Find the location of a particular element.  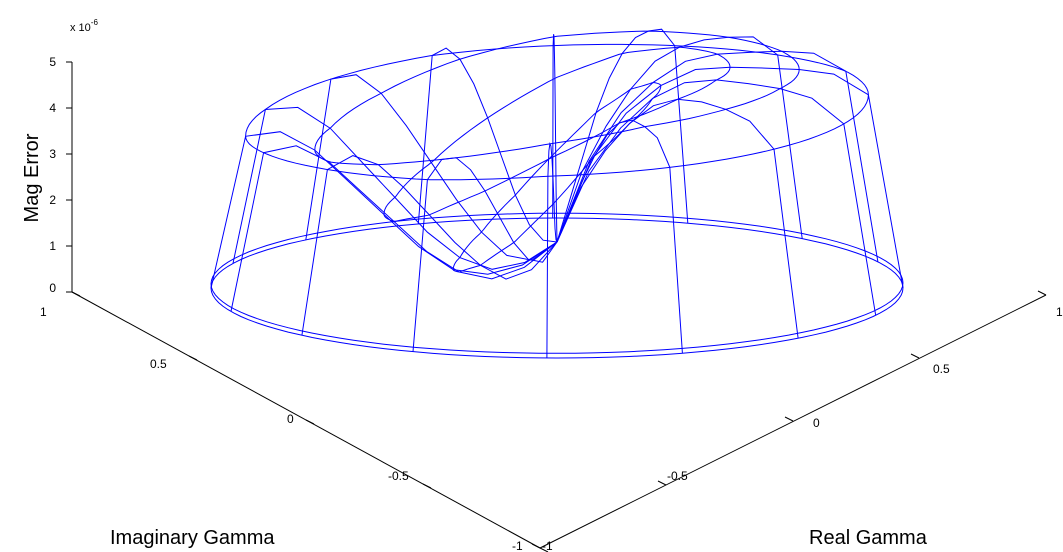

z-tick-label: 3 is located at coordinates (52, 154).